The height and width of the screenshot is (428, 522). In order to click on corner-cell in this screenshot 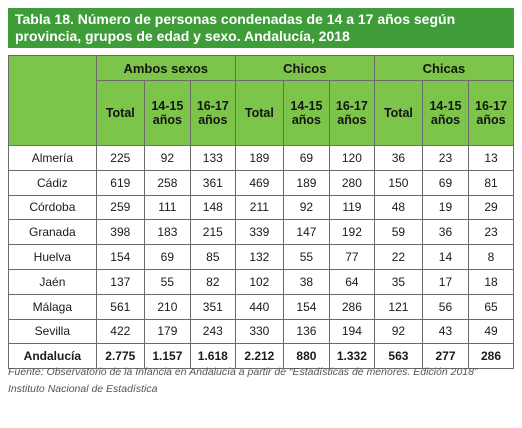, I will do `click(52, 100)`.